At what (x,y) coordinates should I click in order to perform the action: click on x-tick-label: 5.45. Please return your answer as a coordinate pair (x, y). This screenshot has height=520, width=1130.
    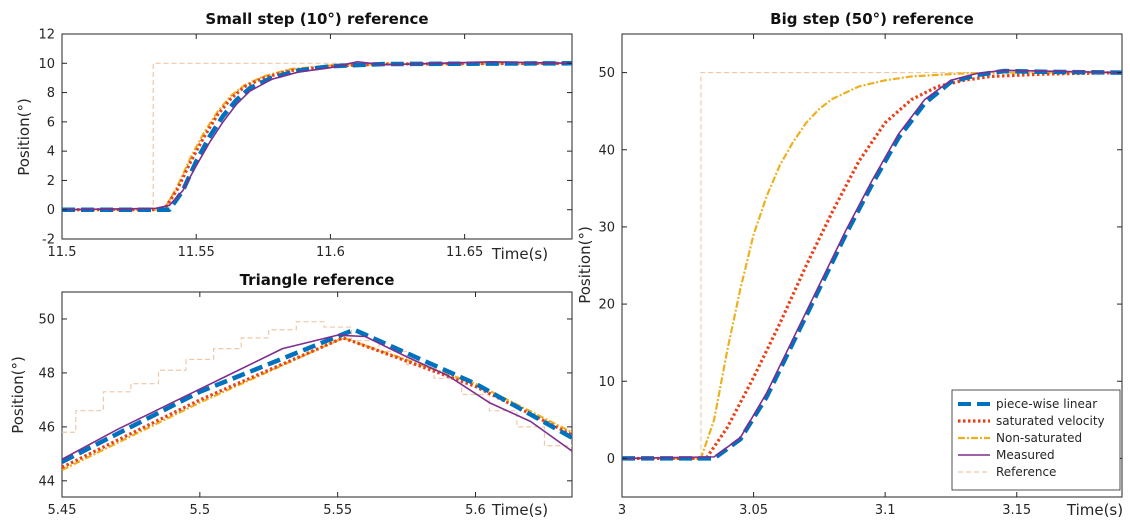
    Looking at the image, I should click on (62, 510).